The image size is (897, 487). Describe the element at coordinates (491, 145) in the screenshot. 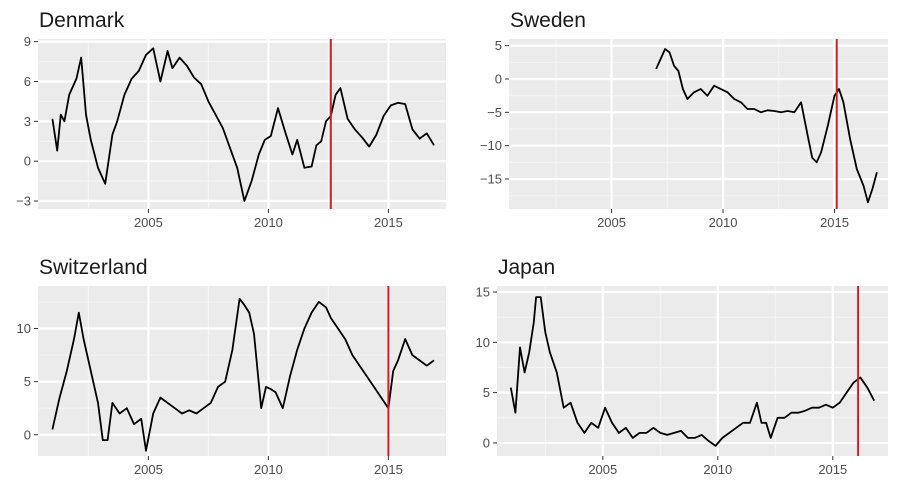

I see `y-tick-label: −10` at that location.